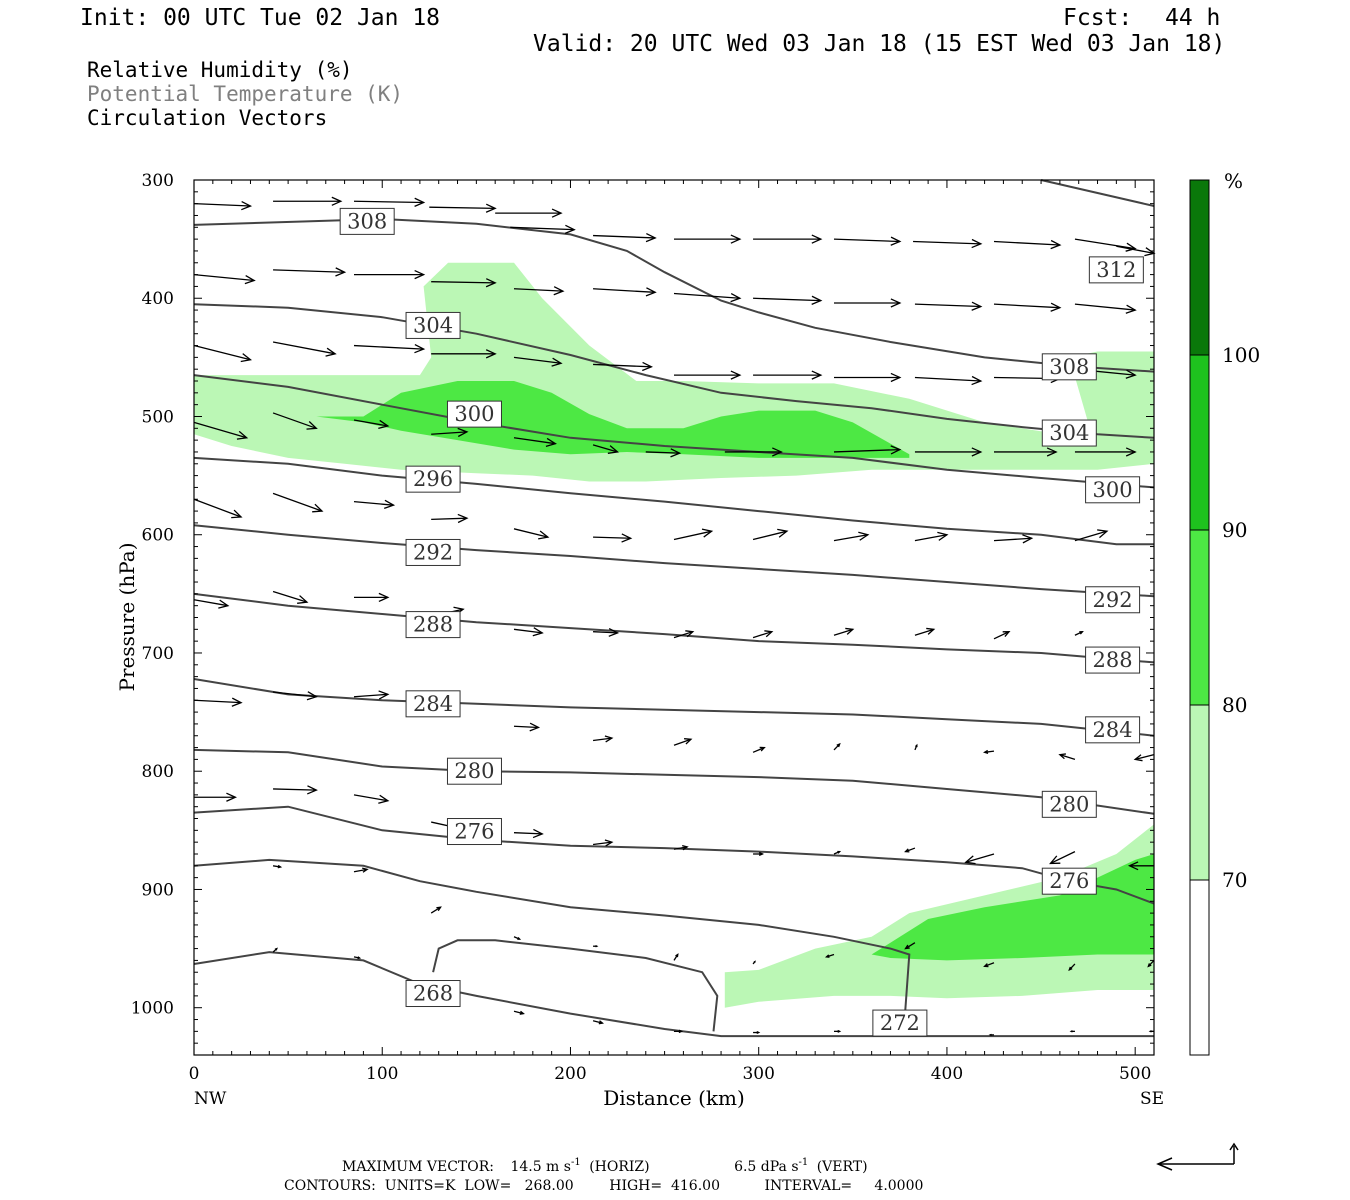  What do you see at coordinates (619, 1167) in the screenshot?
I see `max-vector-horizontal-unit: (HORIZ)` at bounding box center [619, 1167].